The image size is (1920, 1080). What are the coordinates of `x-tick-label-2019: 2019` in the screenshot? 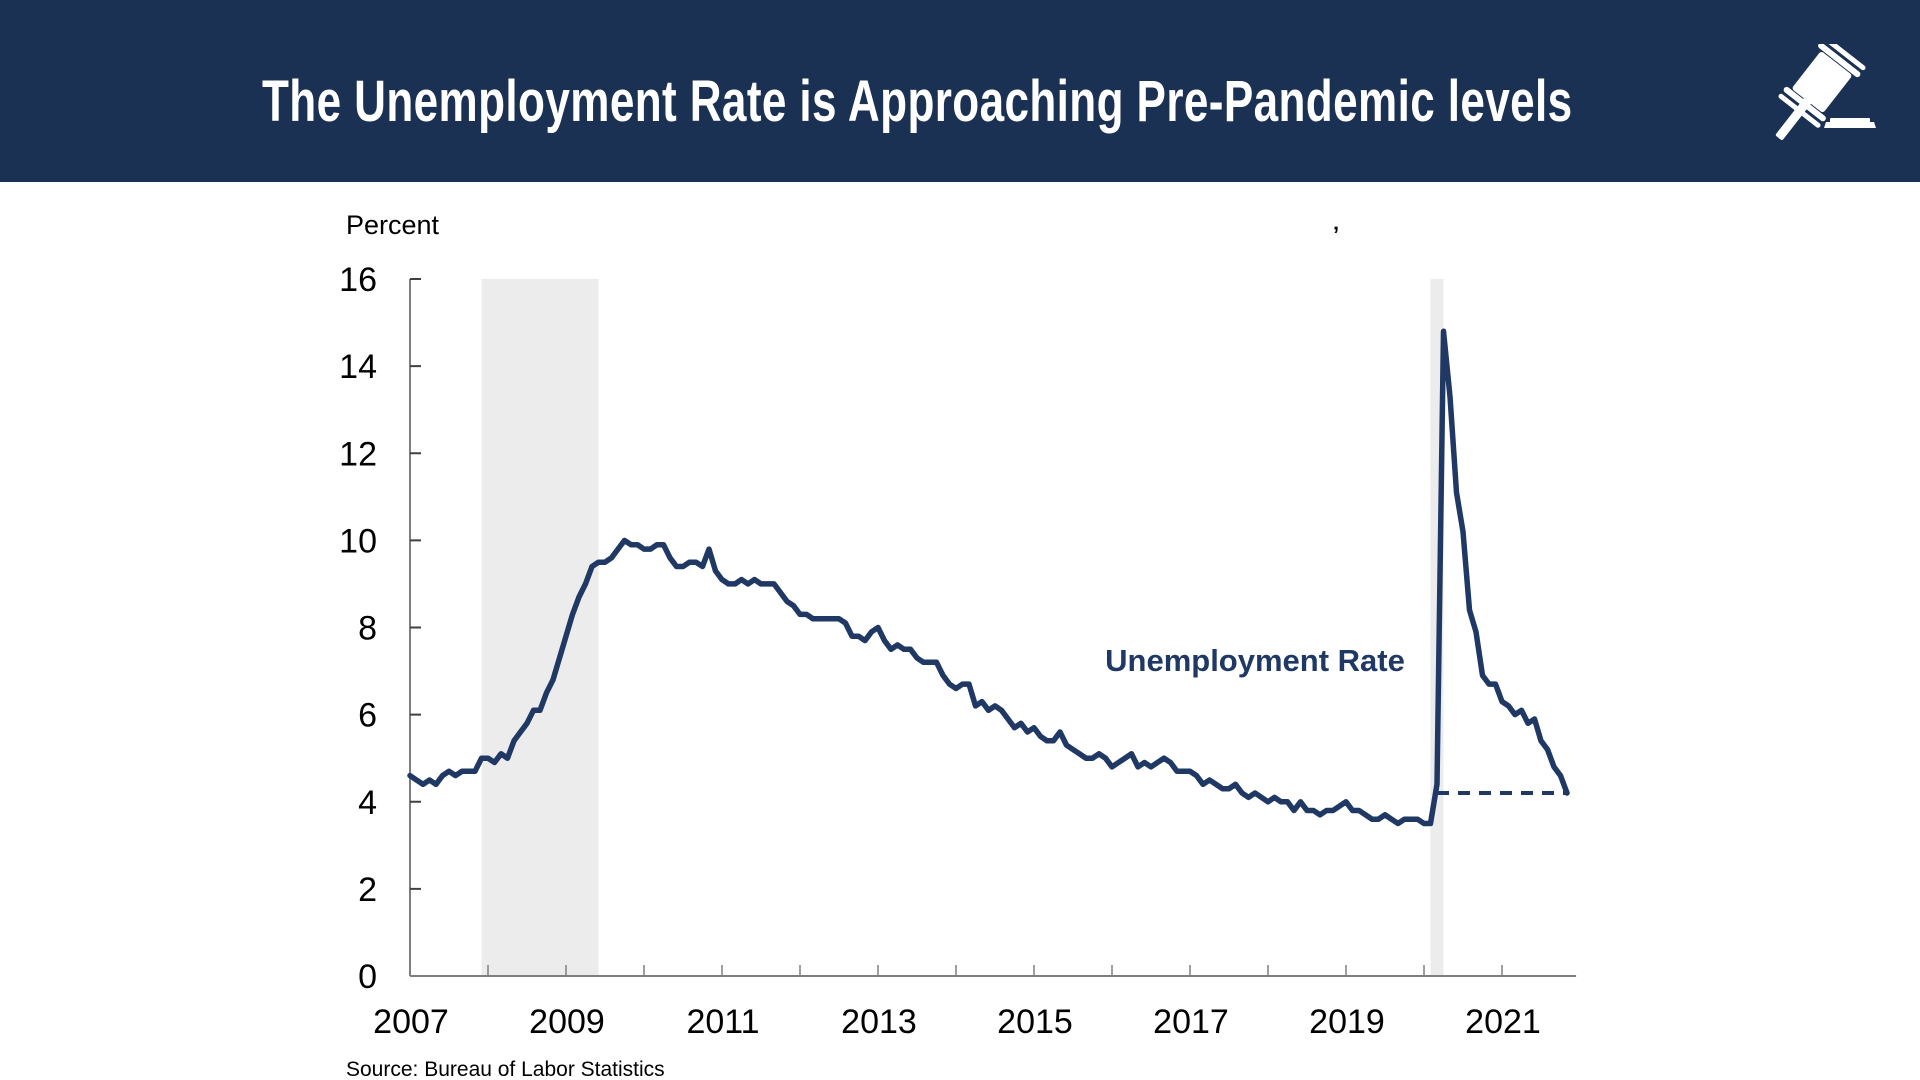 It's located at (1347, 1022).